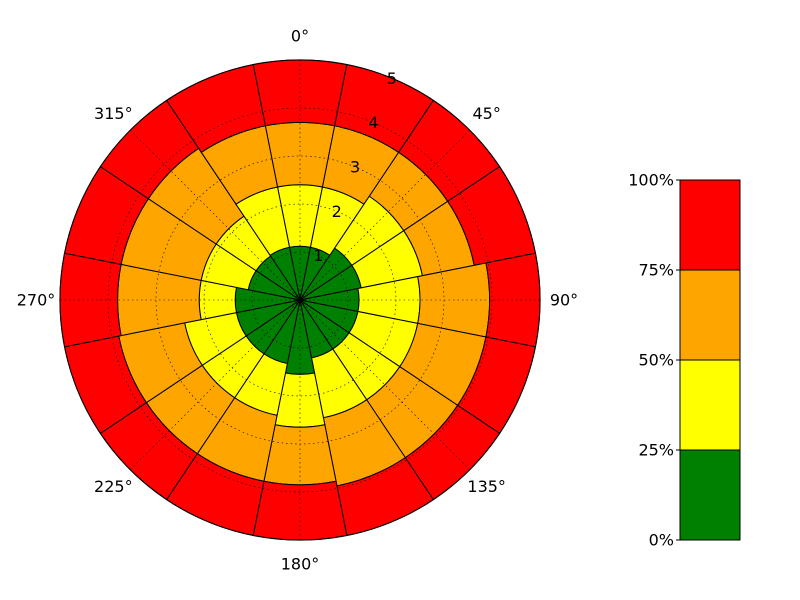  What do you see at coordinates (318, 255) in the screenshot?
I see `radial-tick-label-0: 1` at bounding box center [318, 255].